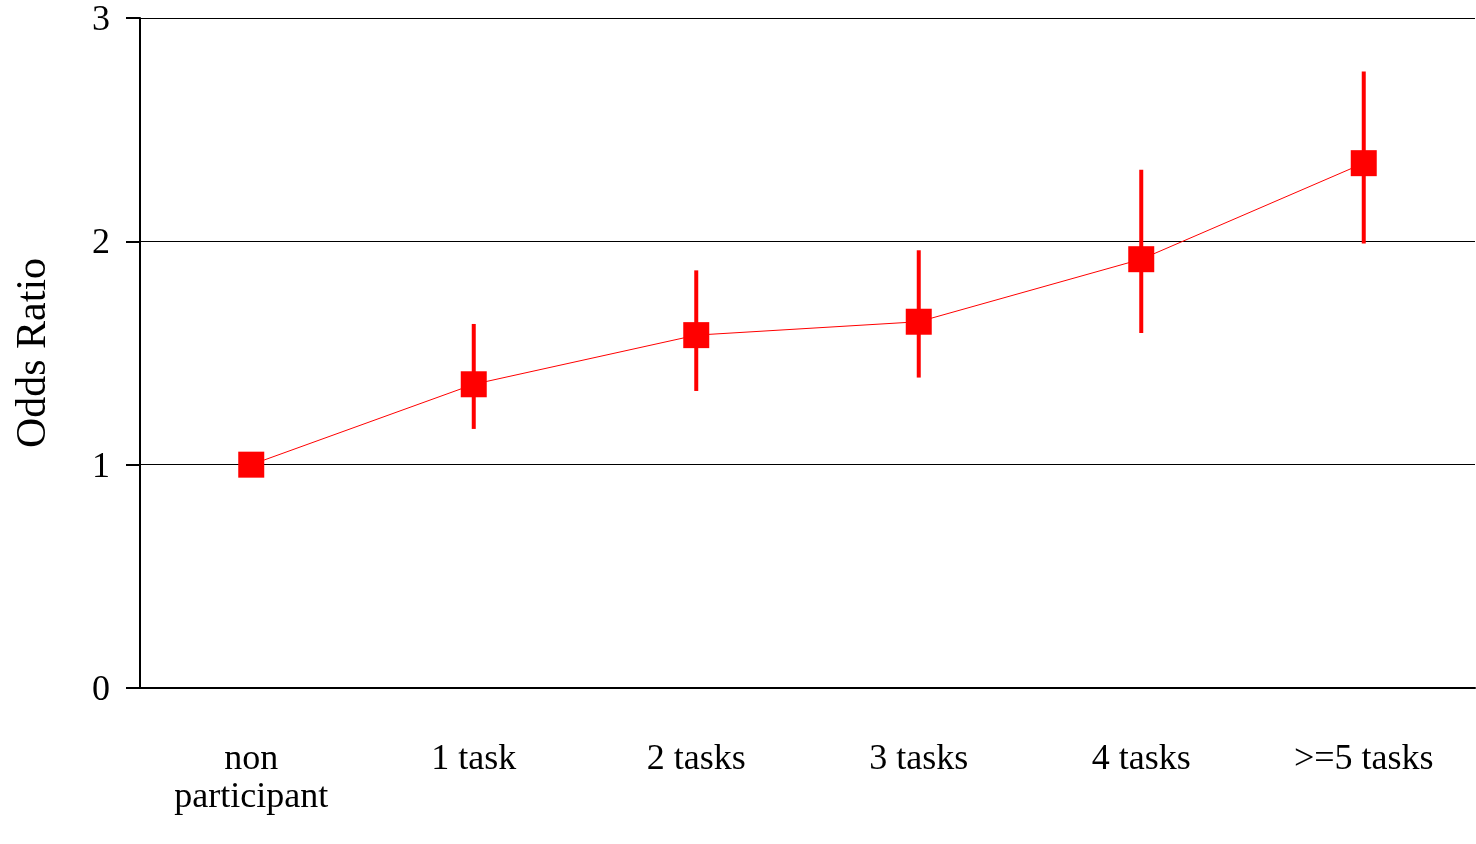 The image size is (1476, 844). Describe the element at coordinates (251, 776) in the screenshot. I see `x-tick-label: non participant` at that location.